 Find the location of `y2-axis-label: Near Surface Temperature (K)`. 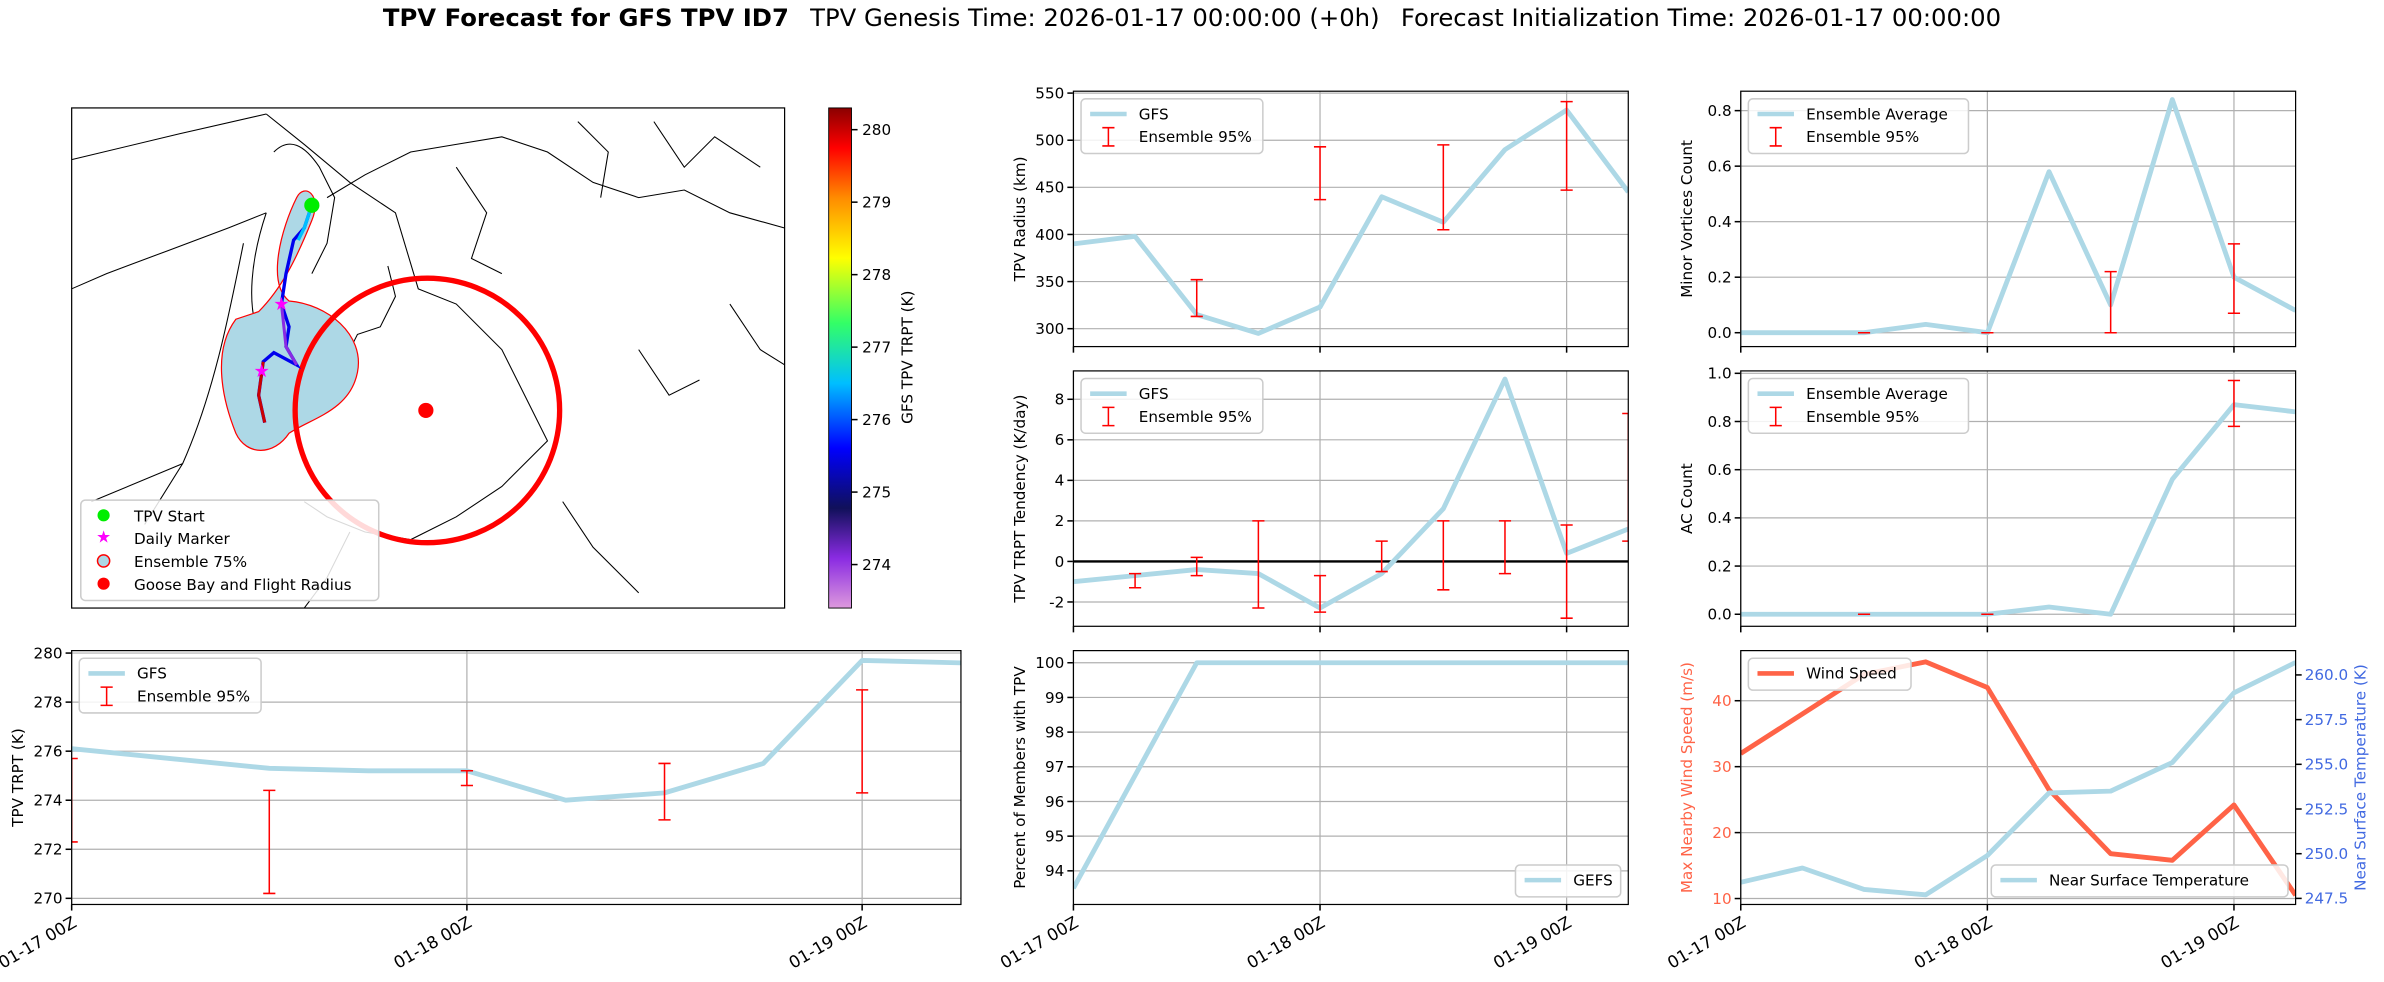

y2-axis-label: Near Surface Temperature (K) is located at coordinates (2361, 777).